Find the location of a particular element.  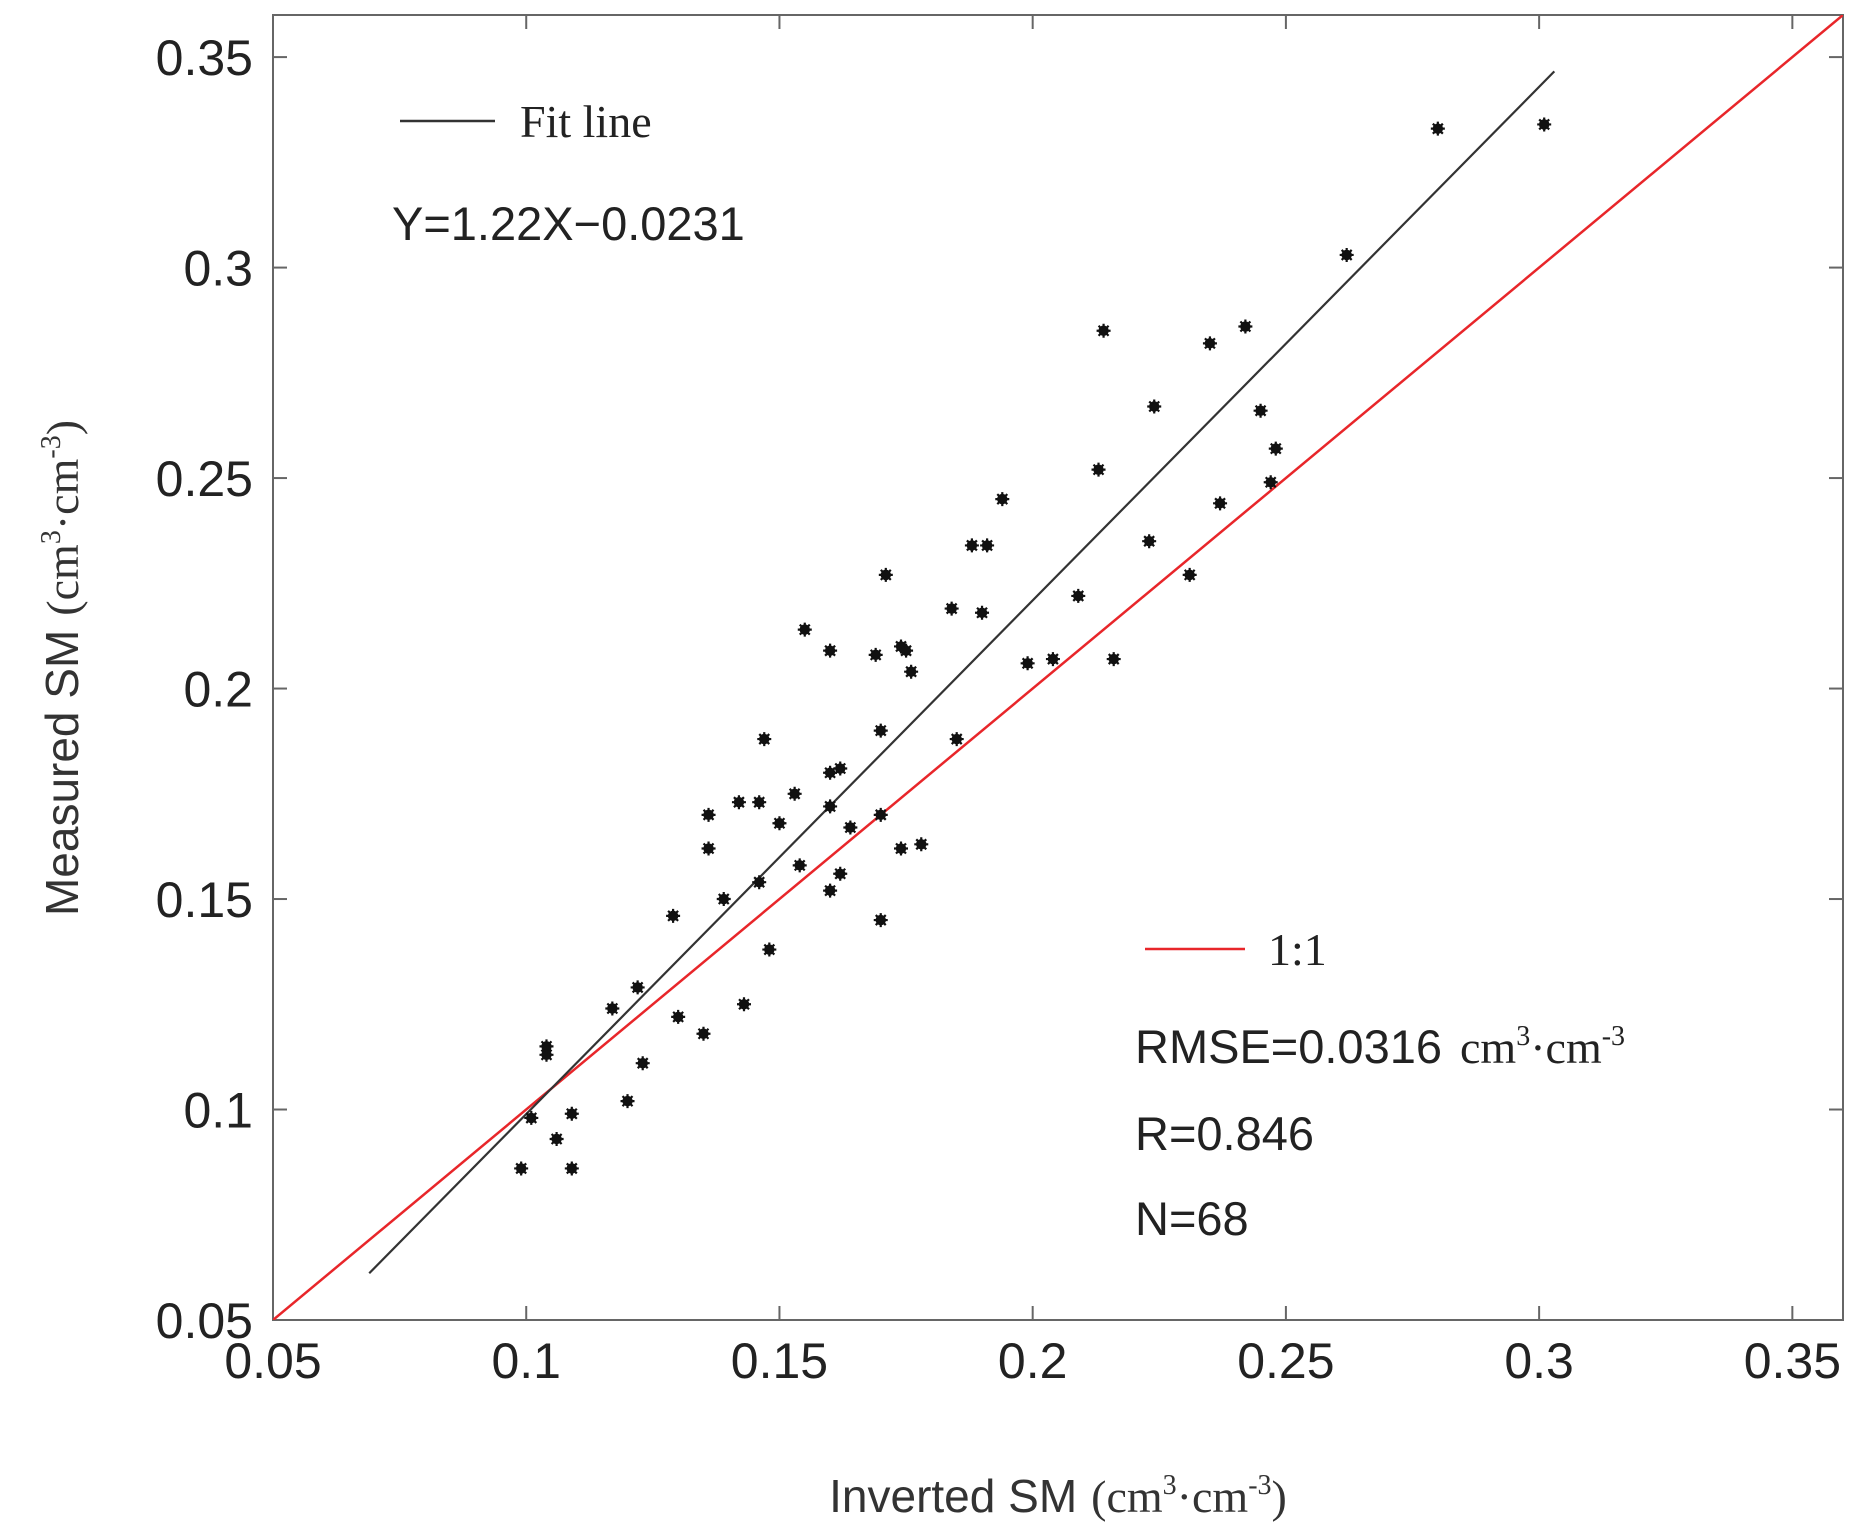

y-tick-label: 0.25 is located at coordinates (204, 479).